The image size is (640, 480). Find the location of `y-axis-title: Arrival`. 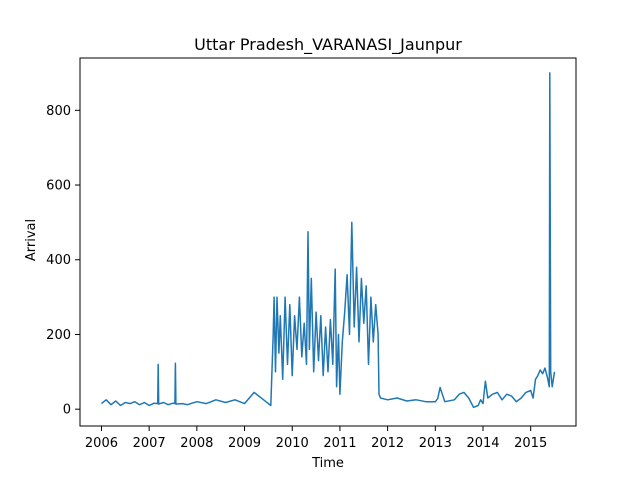

y-axis-title: Arrival is located at coordinates (31, 240).